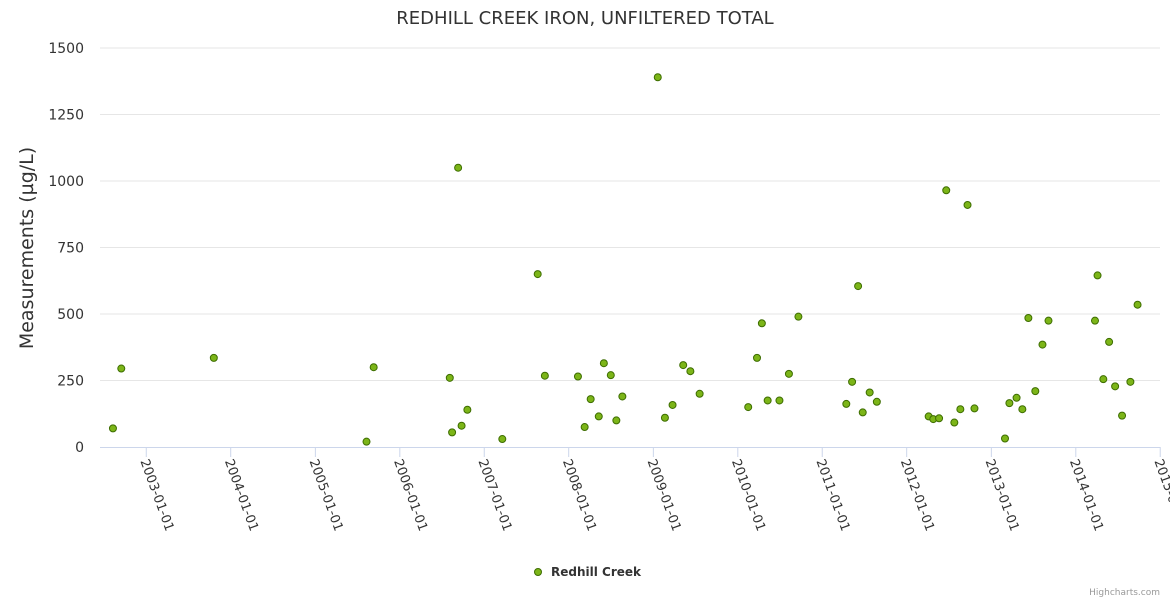 The image size is (1170, 600). What do you see at coordinates (1124, 593) in the screenshot?
I see `credits-link: Highcharts.com` at bounding box center [1124, 593].